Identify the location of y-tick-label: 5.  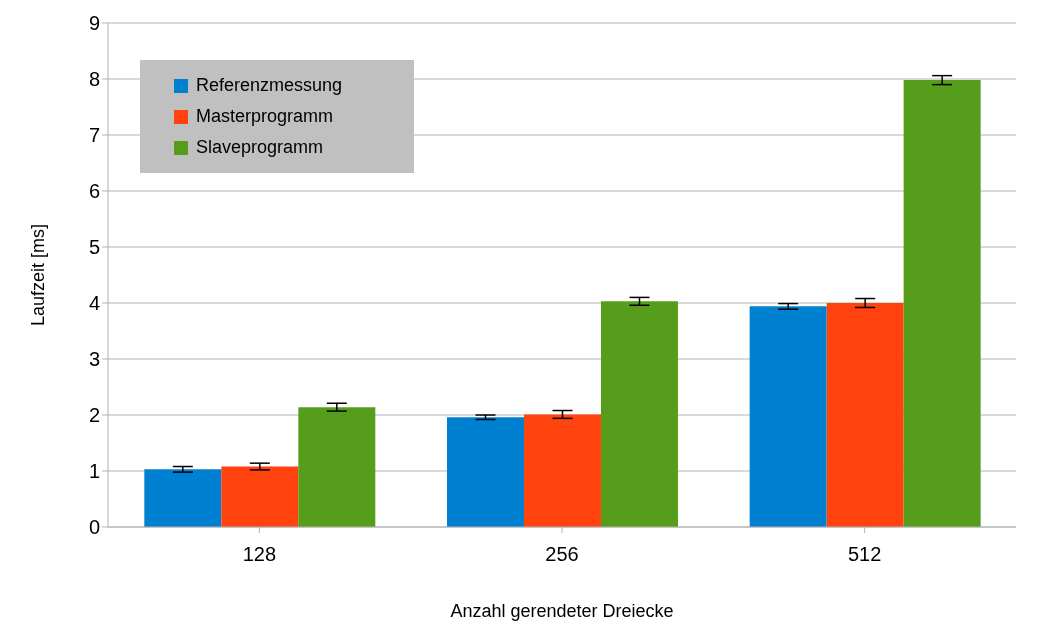
(94, 247).